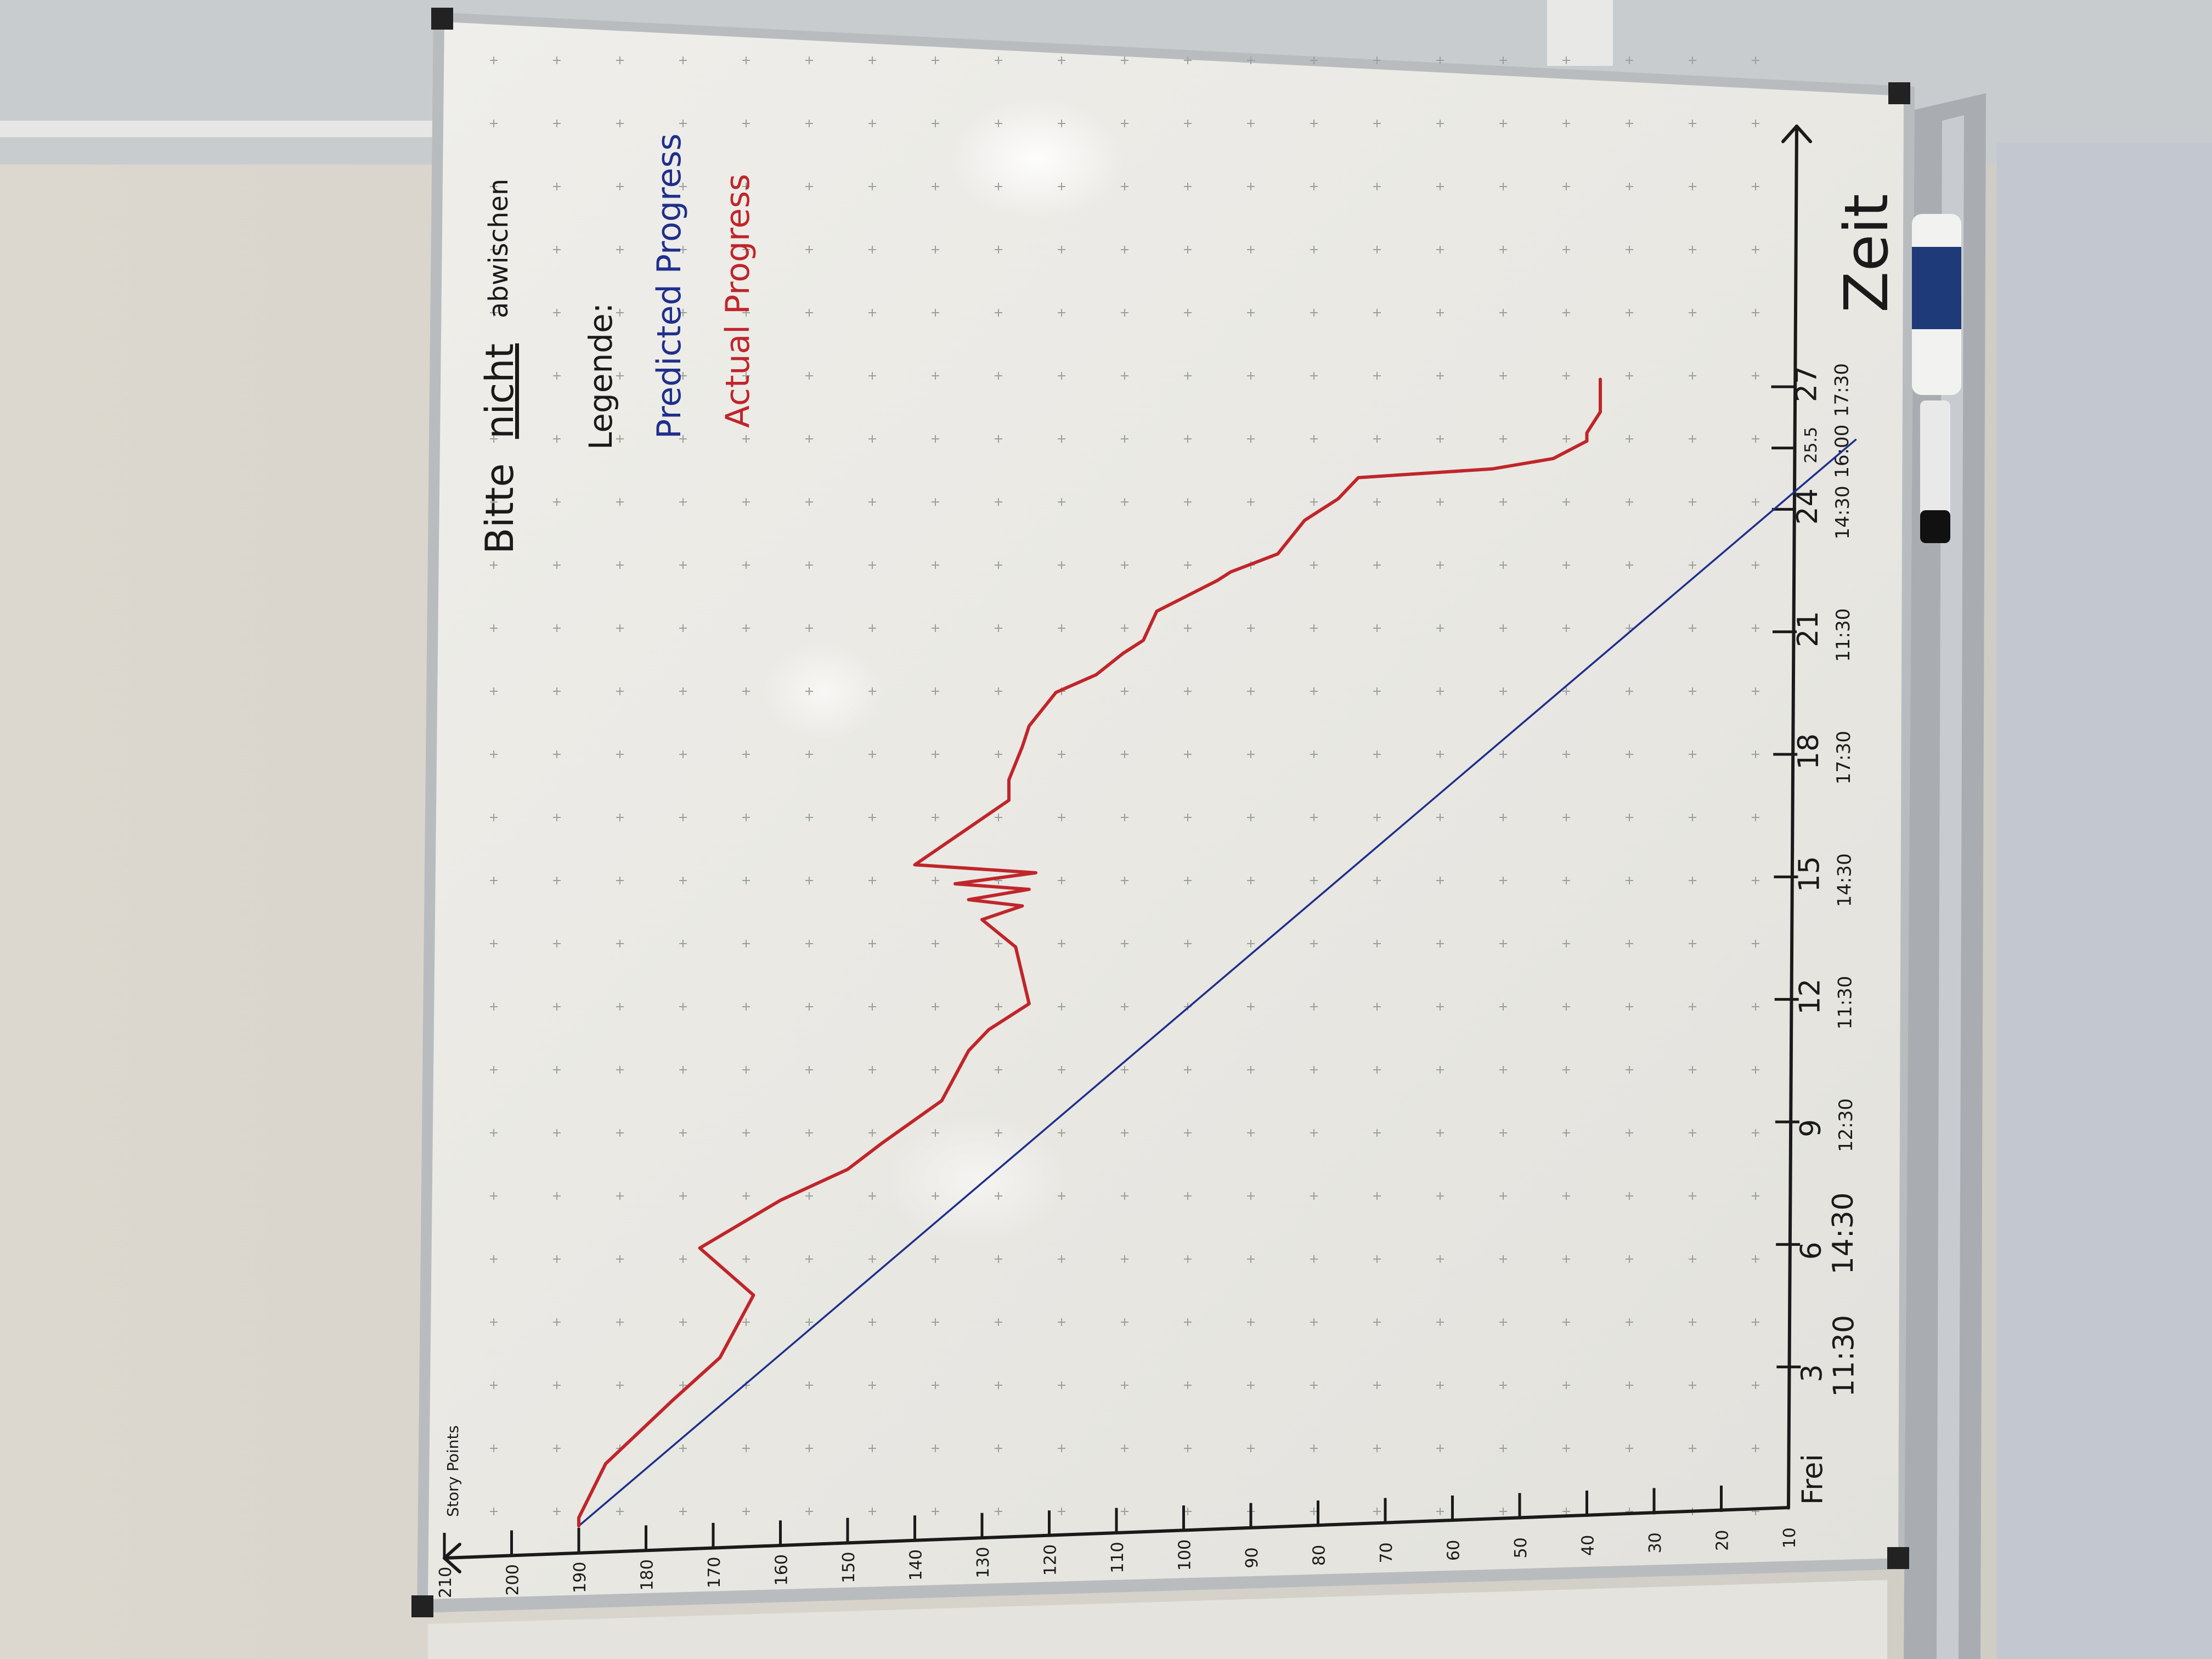 The height and width of the screenshot is (1659, 2212). Describe the element at coordinates (580, 1578) in the screenshot. I see `y-tick-label: 190` at that location.